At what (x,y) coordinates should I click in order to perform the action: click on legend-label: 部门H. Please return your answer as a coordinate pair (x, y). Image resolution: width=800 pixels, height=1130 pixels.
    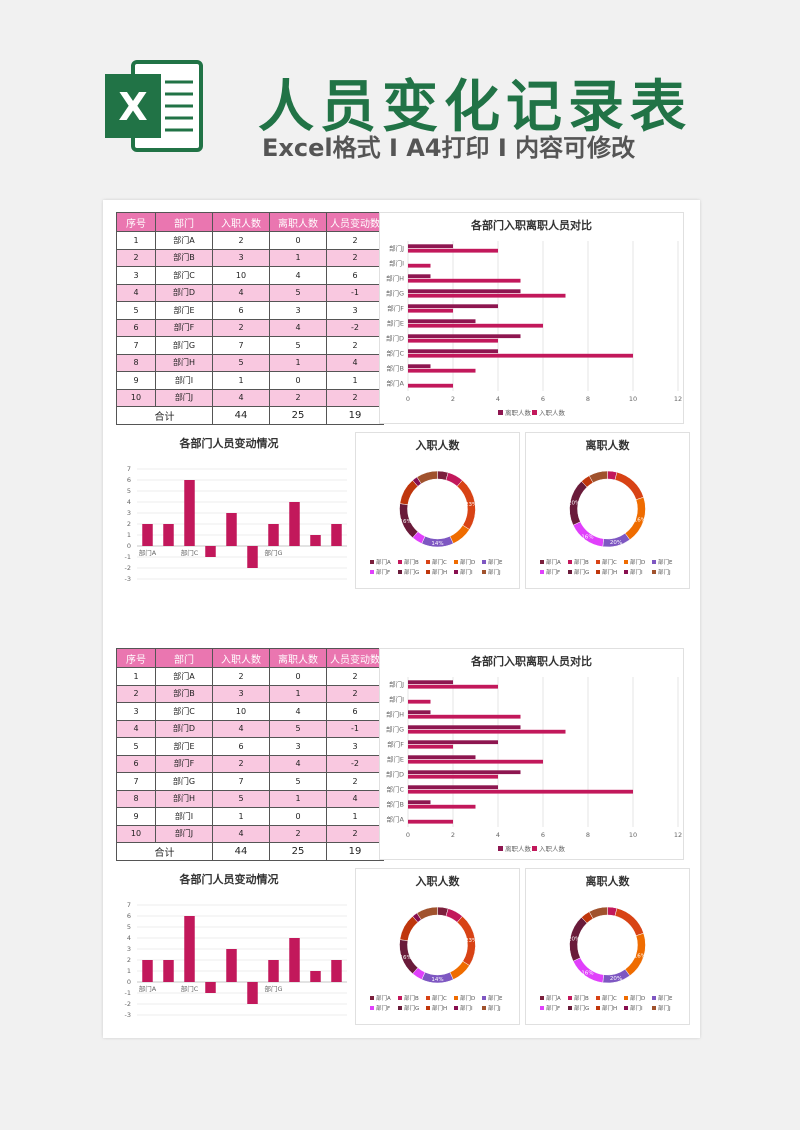
    Looking at the image, I should click on (439, 572).